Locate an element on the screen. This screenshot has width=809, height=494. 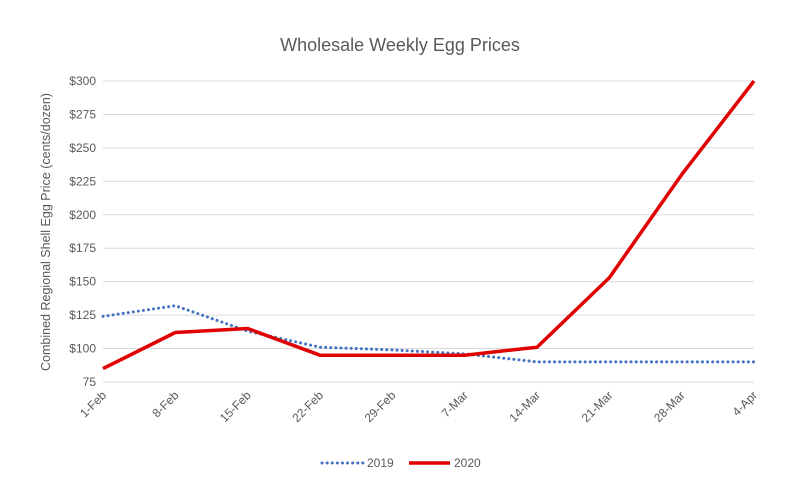
x-tick-label: 28-Mar is located at coordinates (669, 406).